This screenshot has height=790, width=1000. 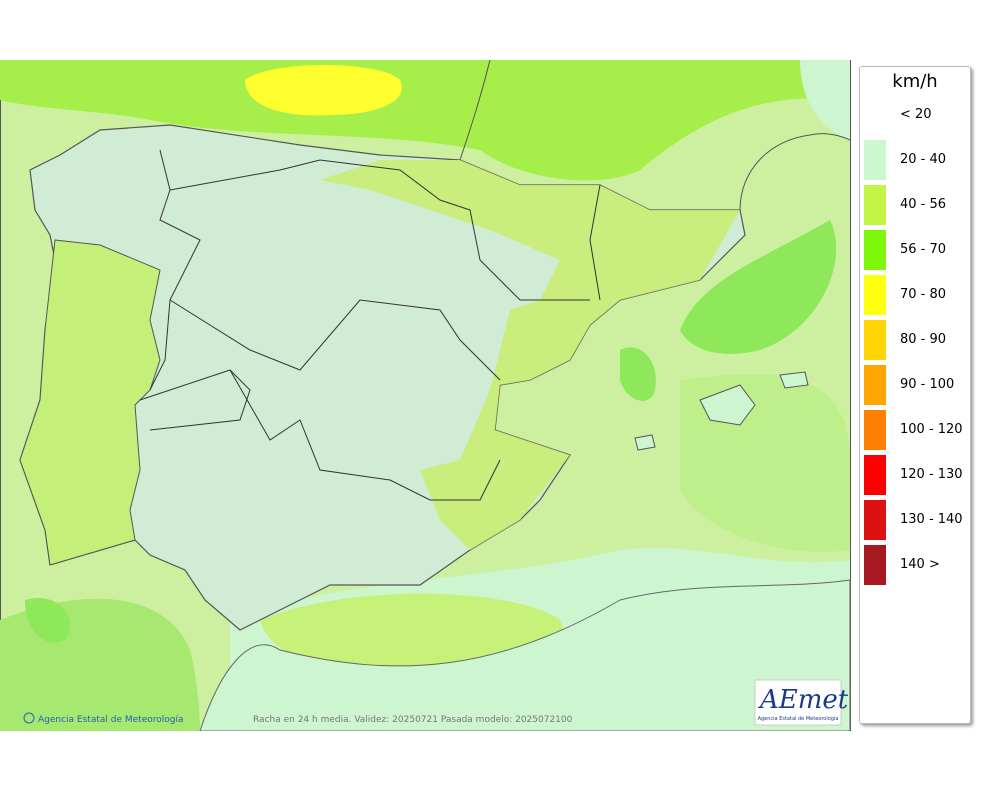 What do you see at coordinates (923, 204) in the screenshot?
I see `legend-label: 40 - 56` at bounding box center [923, 204].